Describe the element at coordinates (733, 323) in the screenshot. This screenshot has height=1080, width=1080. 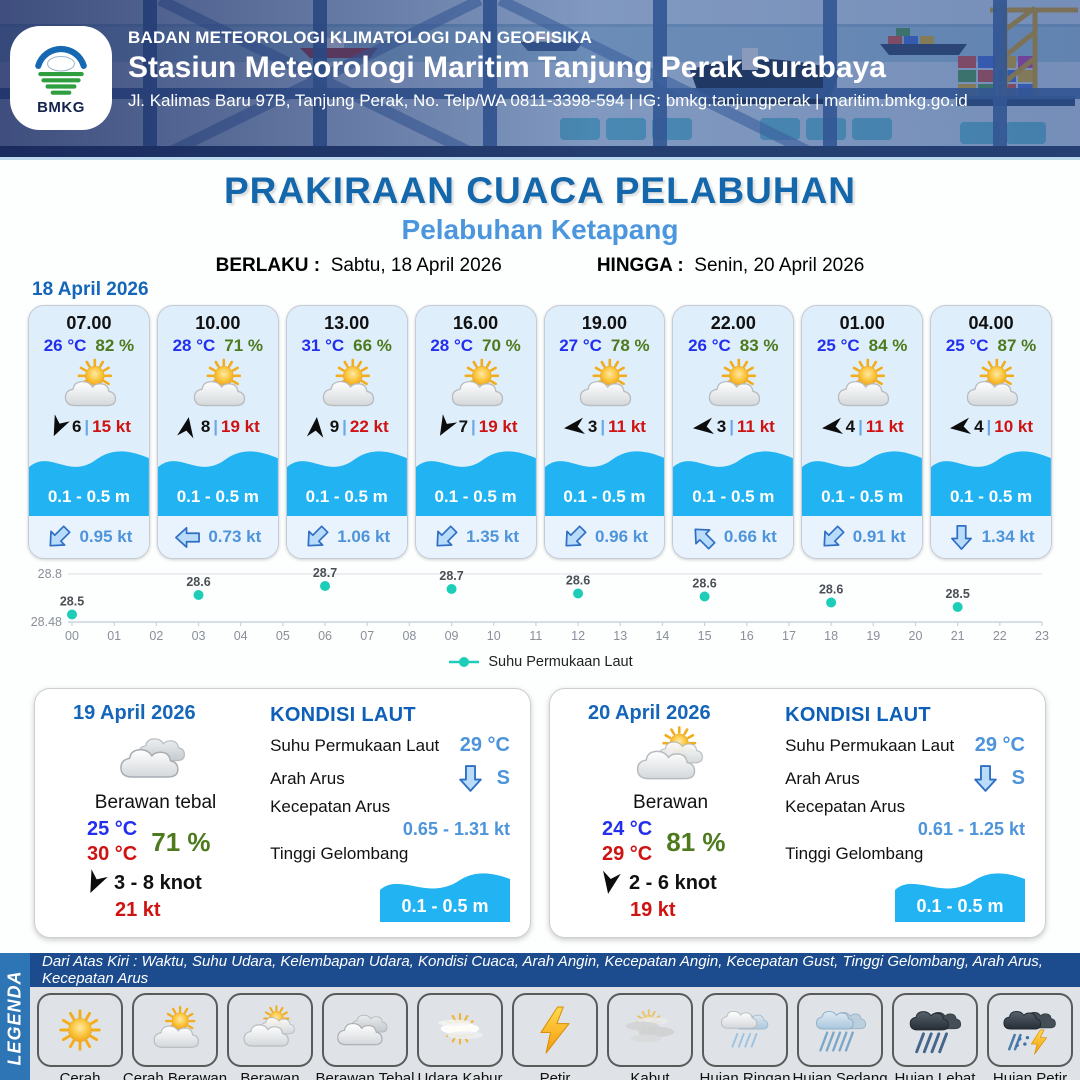
I see `forecast-time: 22.00` at that location.